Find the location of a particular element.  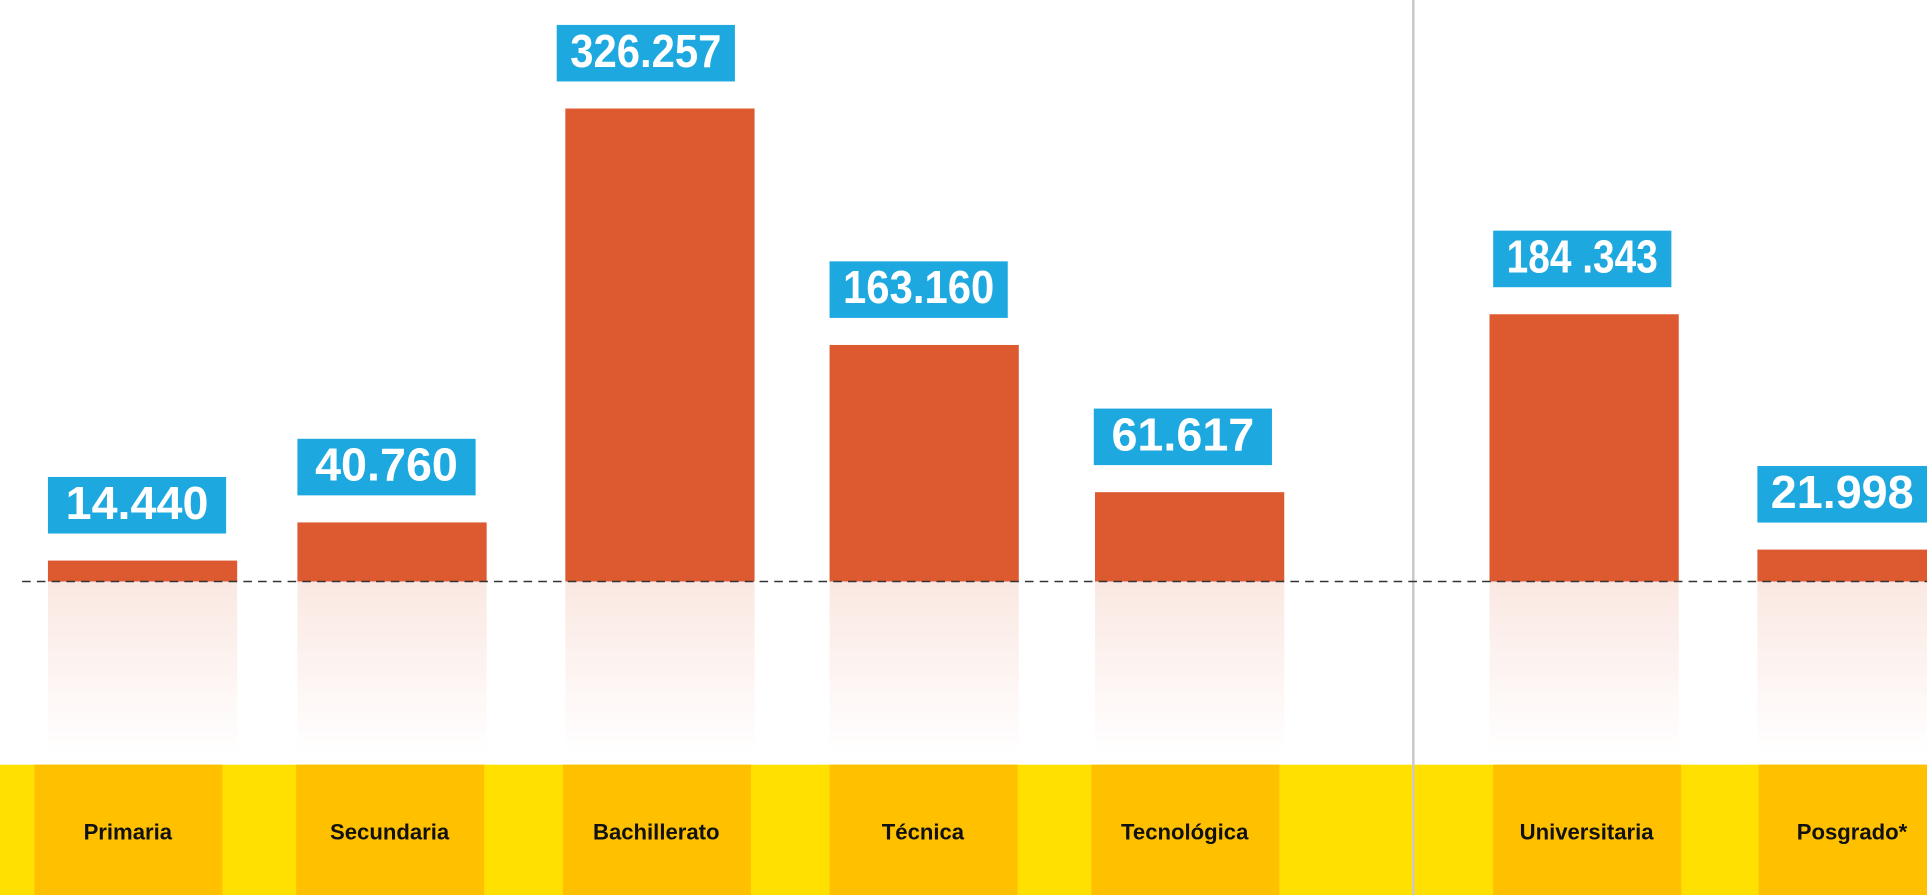

category-label: Tecnológica is located at coordinates (1185, 831).